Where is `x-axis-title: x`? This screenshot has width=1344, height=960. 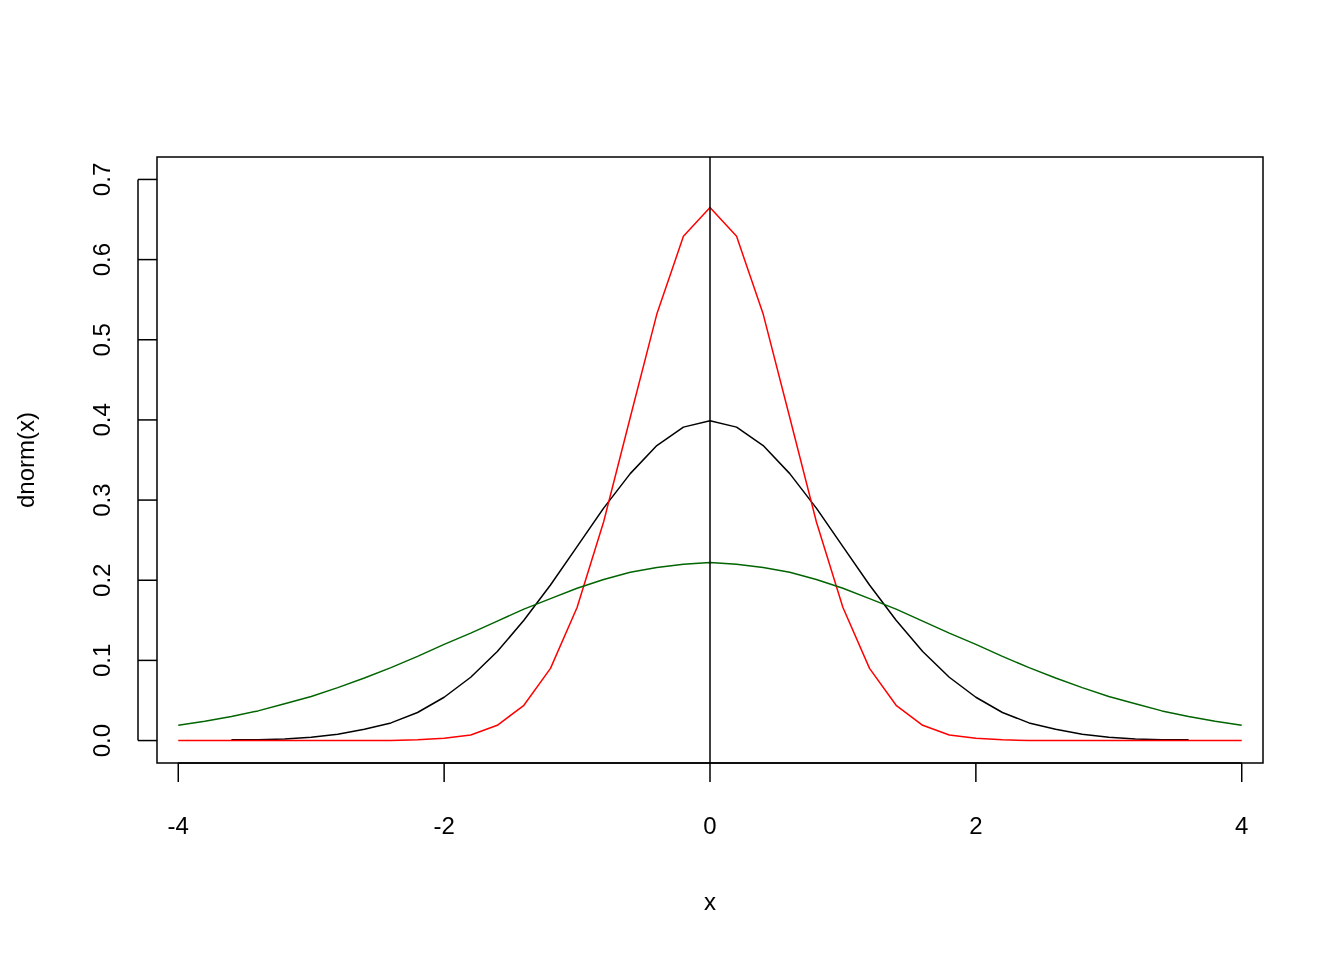 x-axis-title: x is located at coordinates (710, 901).